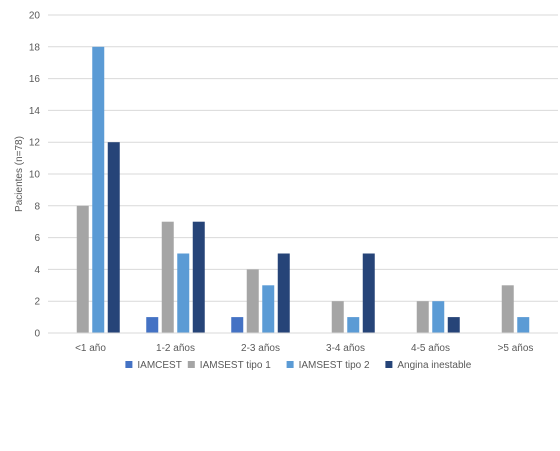  What do you see at coordinates (345, 348) in the screenshot?
I see `x-tick-label: 3-4 años` at bounding box center [345, 348].